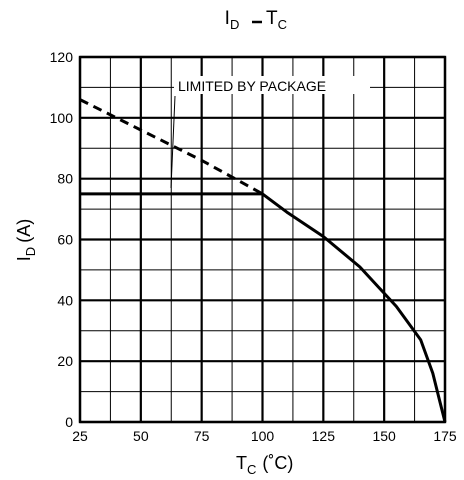 This screenshot has width=464, height=480. What do you see at coordinates (241, 463) in the screenshot?
I see `x-axis-symbol: T` at bounding box center [241, 463].